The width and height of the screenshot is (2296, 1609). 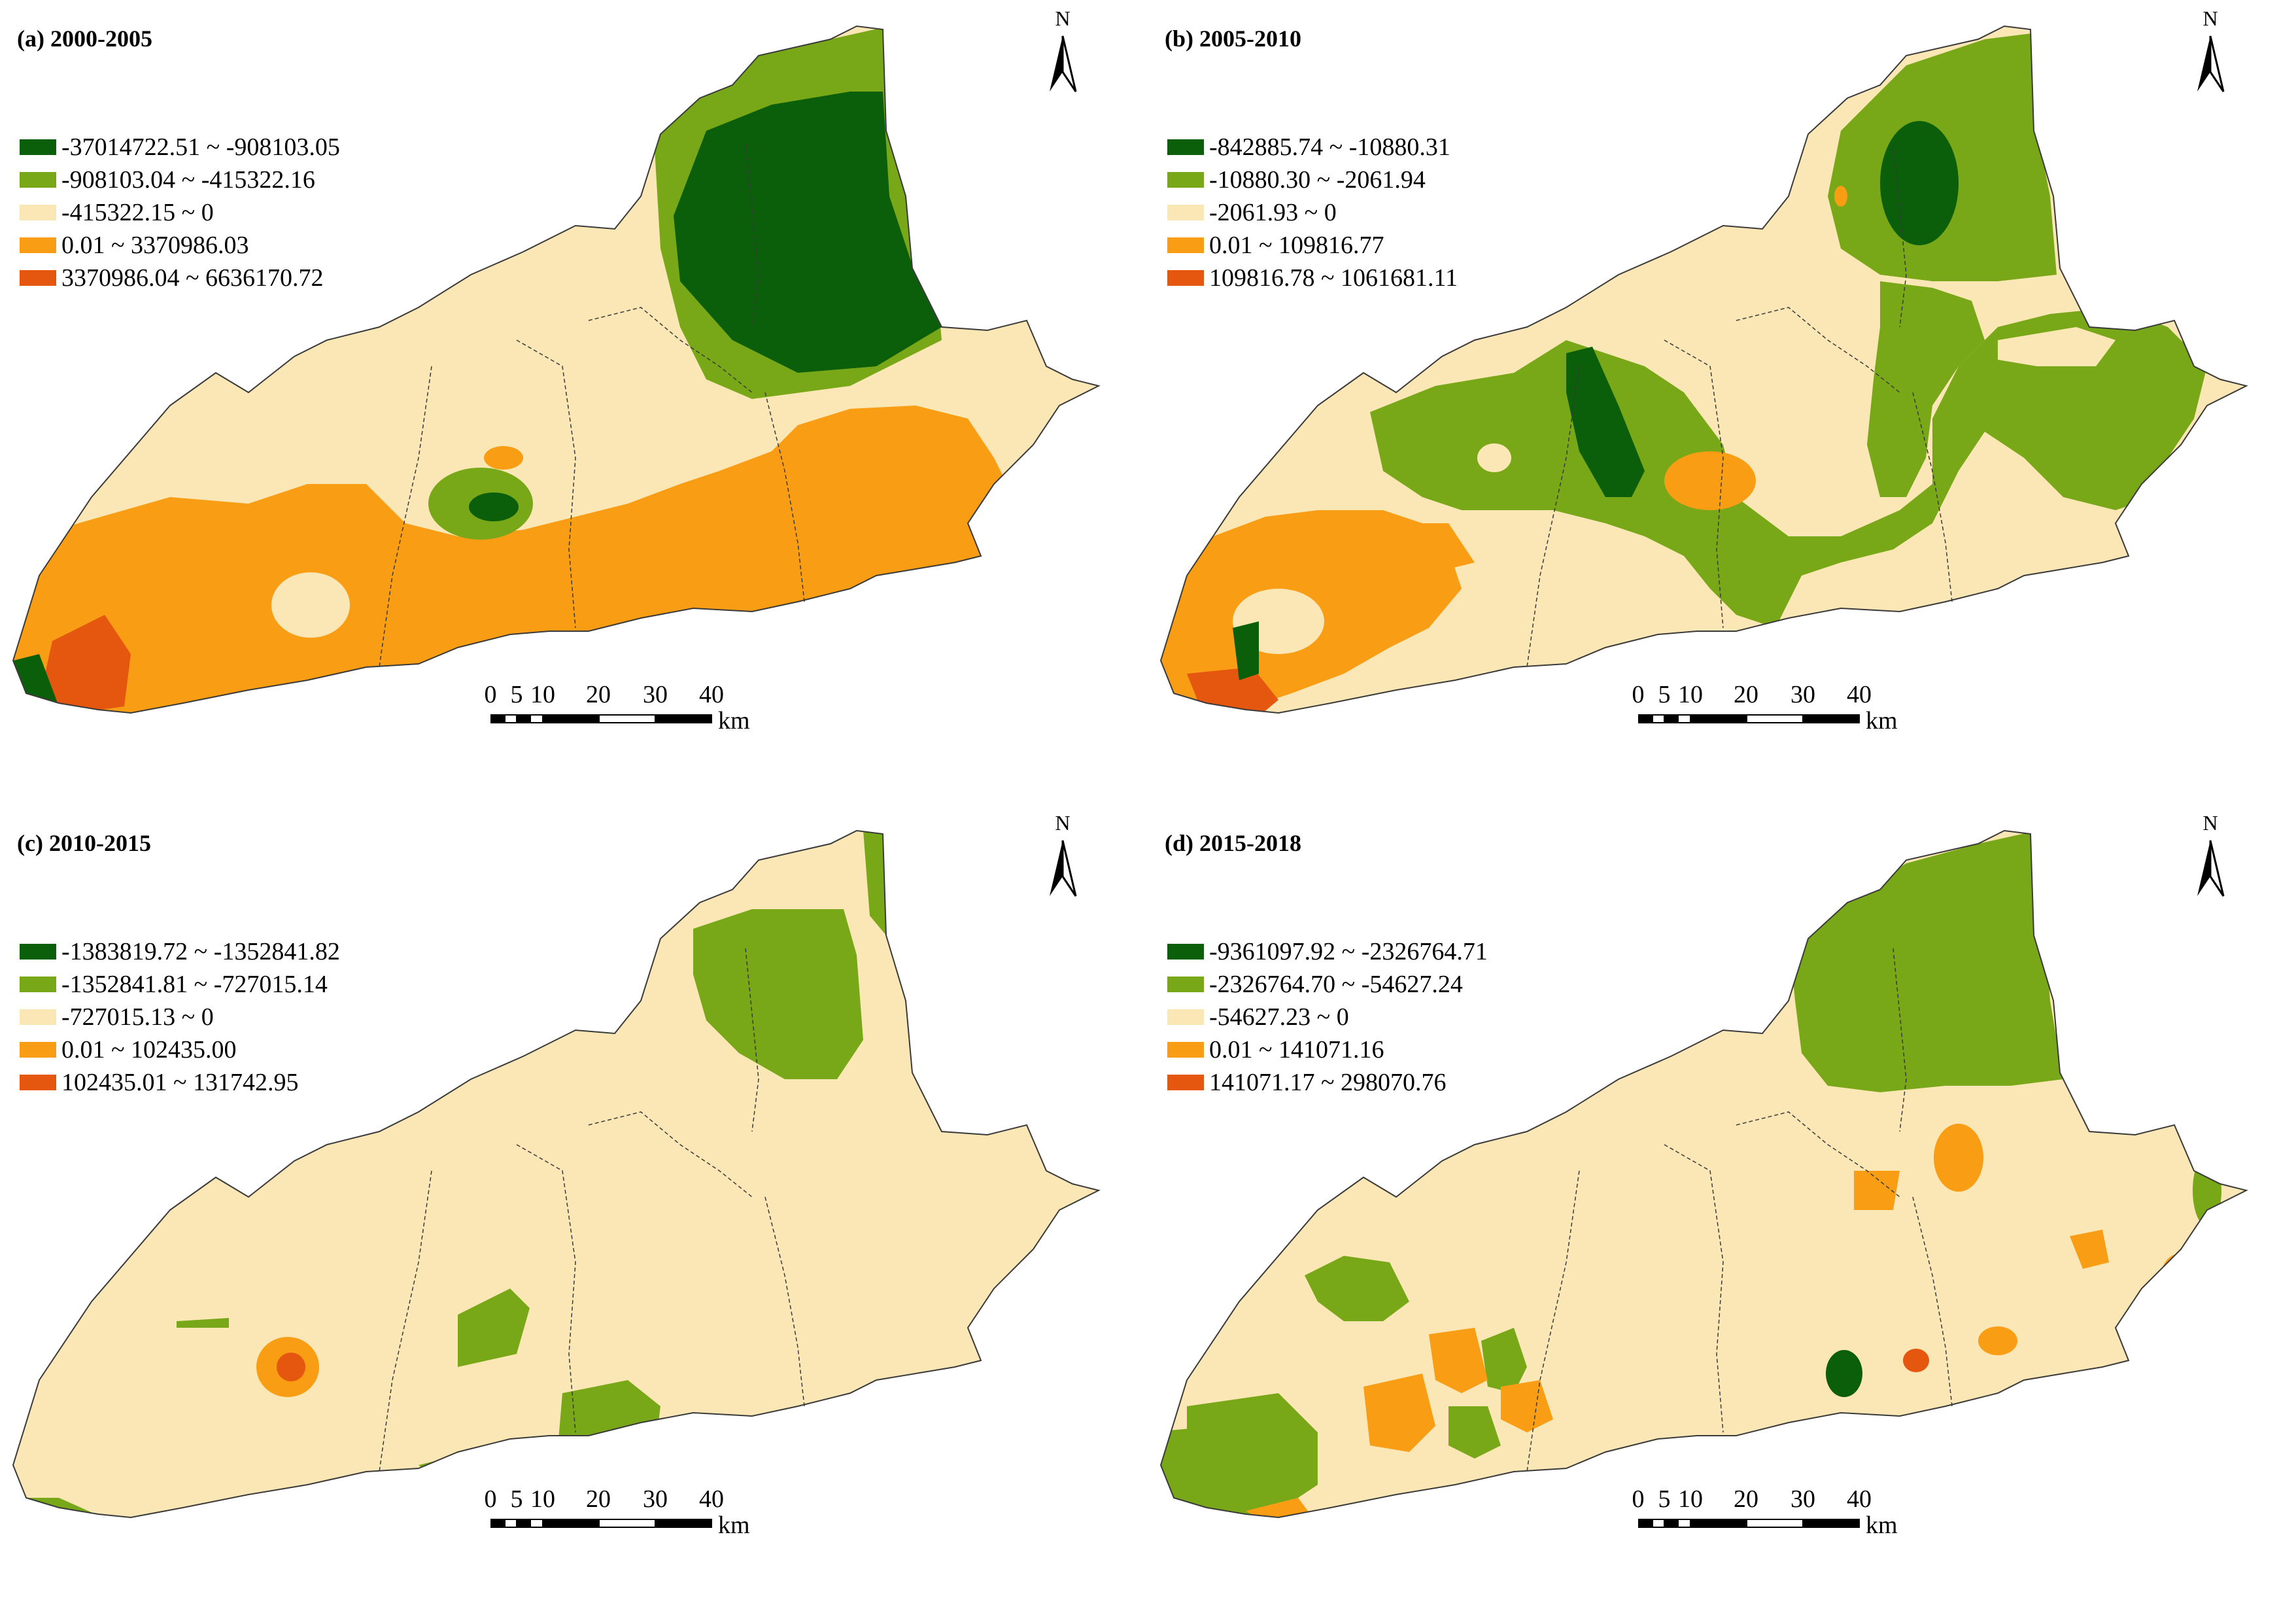 I want to click on legend-label: 0.01 ~ 102435.00, so click(x=149, y=1050).